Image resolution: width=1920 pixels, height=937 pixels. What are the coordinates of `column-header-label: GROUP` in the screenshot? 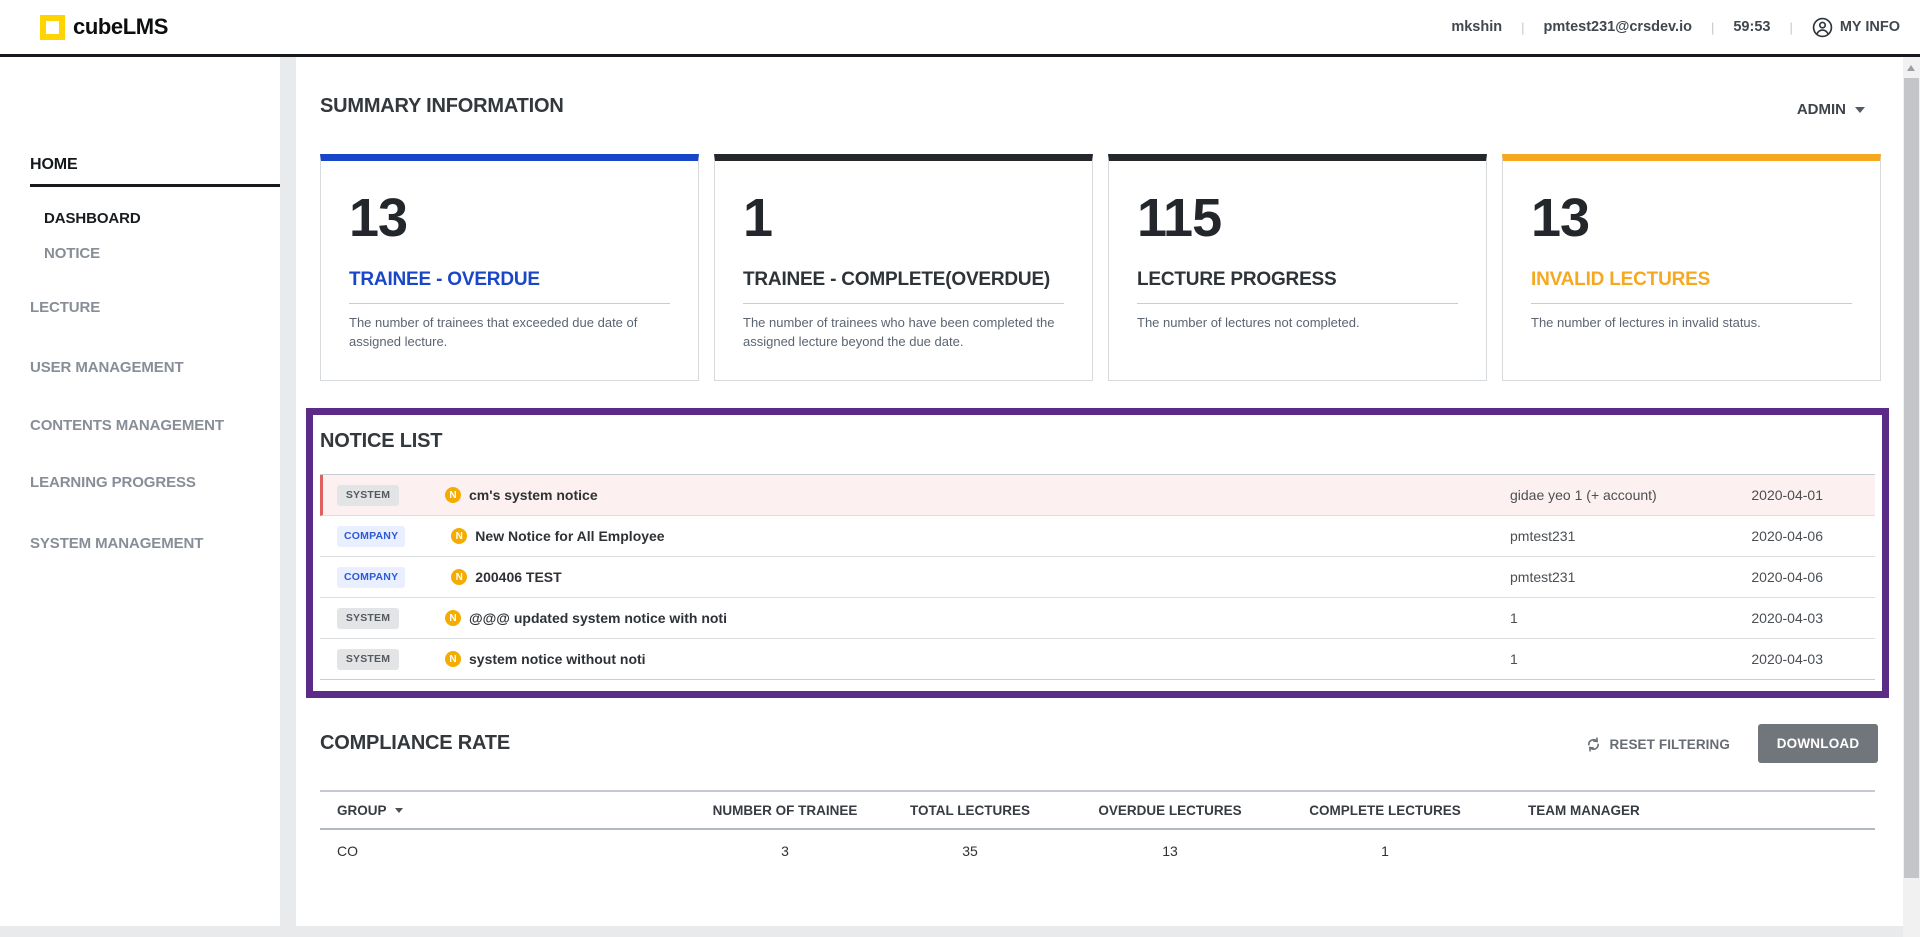 It's located at (362, 810).